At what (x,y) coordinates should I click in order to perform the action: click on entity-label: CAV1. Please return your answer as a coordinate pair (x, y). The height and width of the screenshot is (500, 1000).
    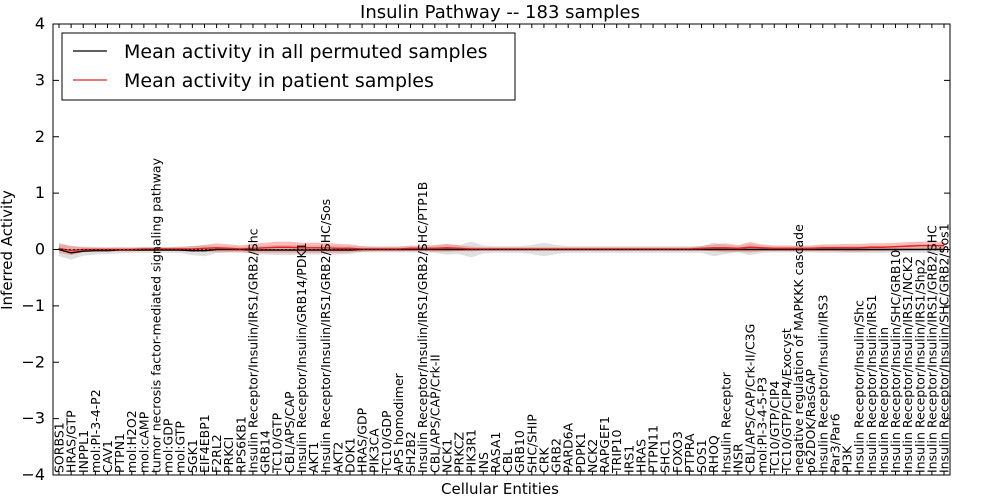
    Looking at the image, I should click on (107, 456).